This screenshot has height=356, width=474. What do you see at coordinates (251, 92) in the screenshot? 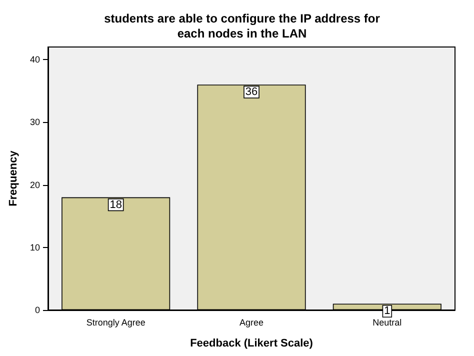
I see `data-label: 36` at bounding box center [251, 92].